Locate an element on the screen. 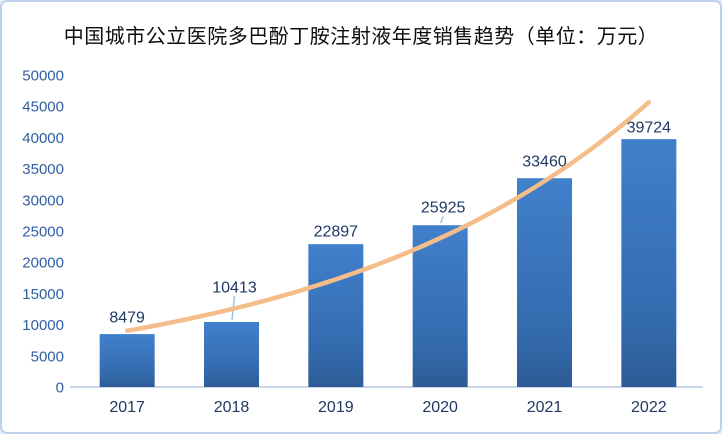  x-axis-tick-label: 2020 is located at coordinates (440, 407).